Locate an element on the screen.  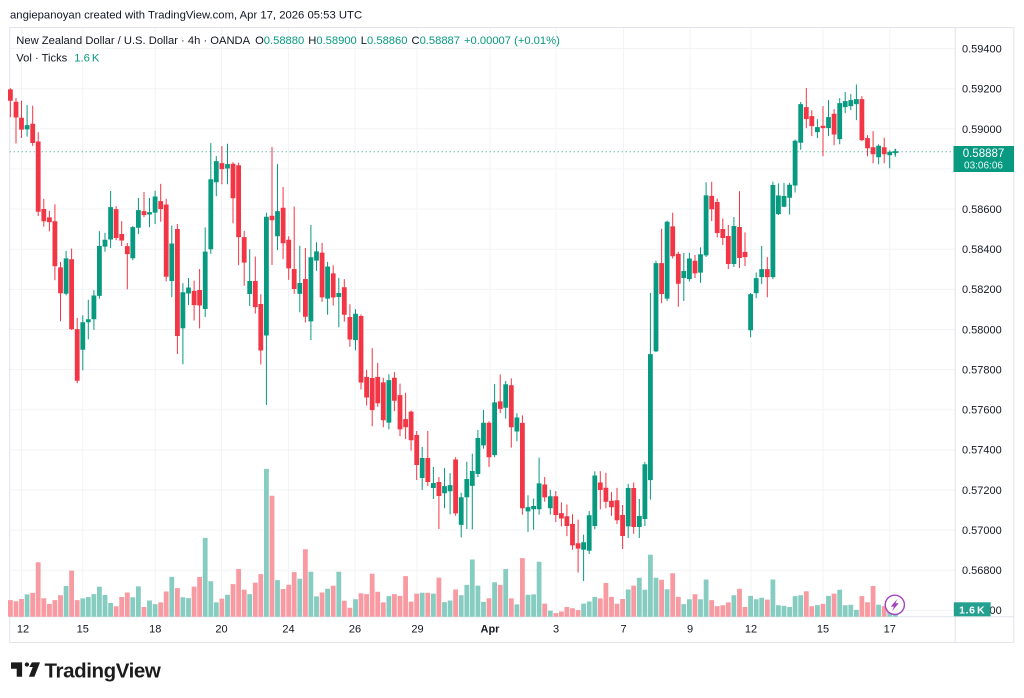
svg-text: 0.59000 is located at coordinates (982, 130).